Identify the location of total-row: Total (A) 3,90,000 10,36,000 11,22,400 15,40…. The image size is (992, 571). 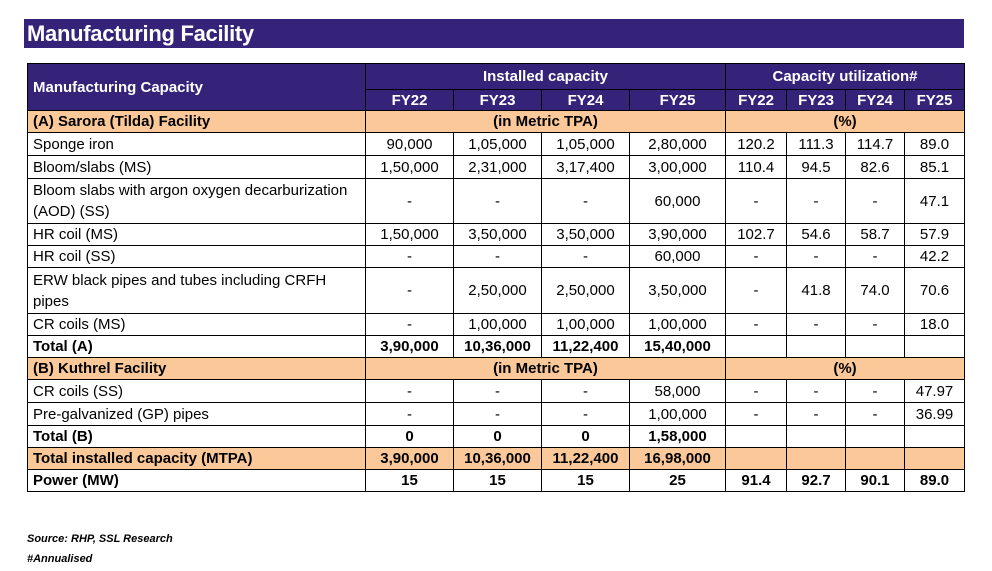
(496, 346).